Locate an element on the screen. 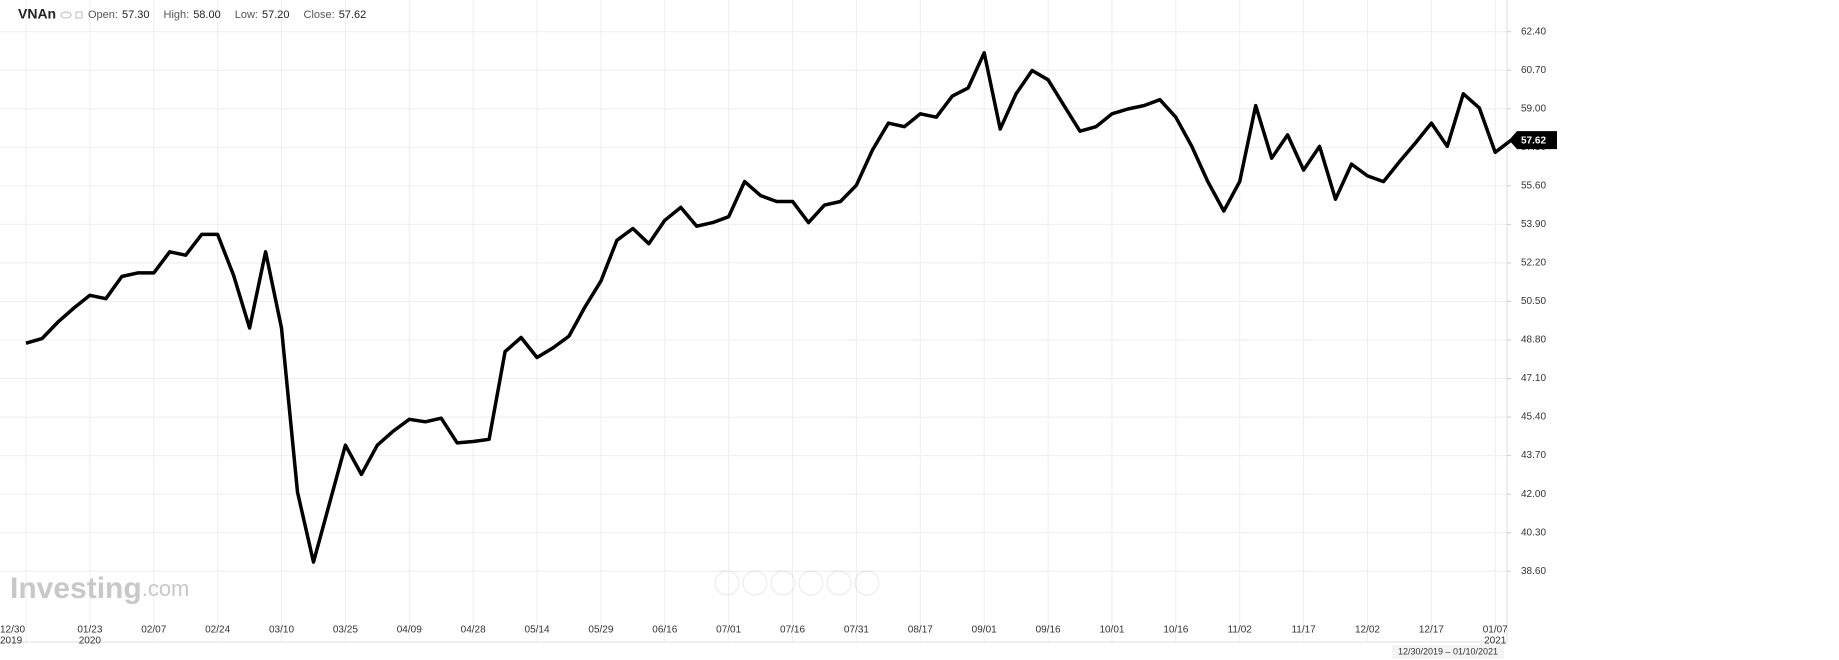 The image size is (1839, 660). x-tick-label: 12/17 is located at coordinates (1431, 630).